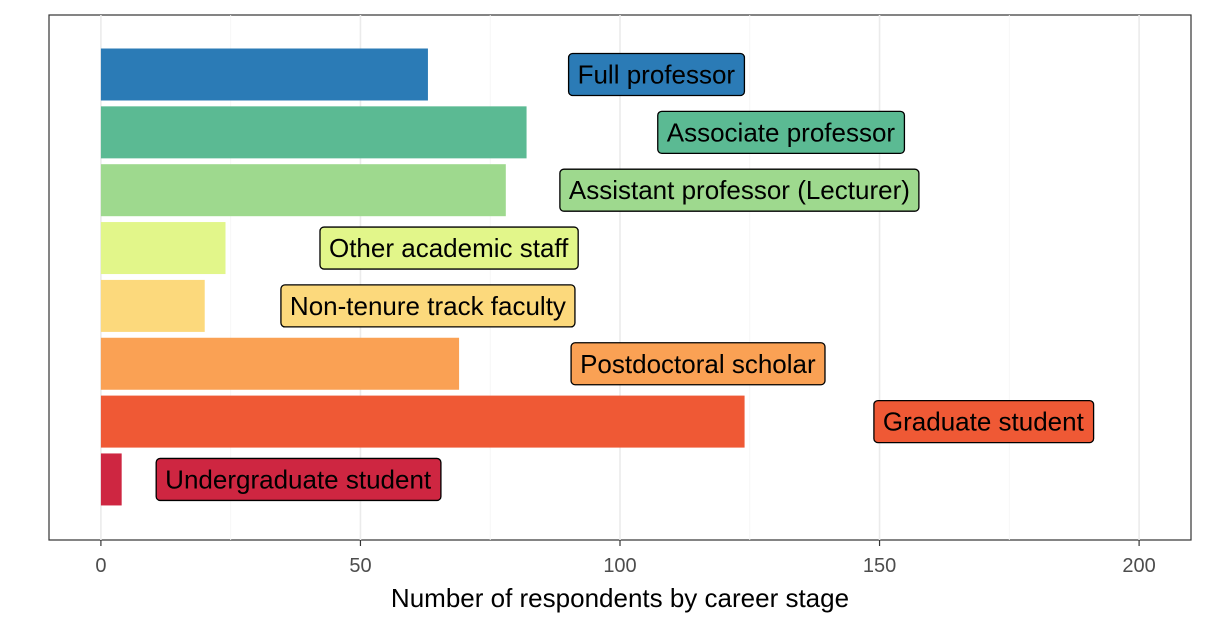  What do you see at coordinates (879, 566) in the screenshot?
I see `x-tick-label: 150` at bounding box center [879, 566].